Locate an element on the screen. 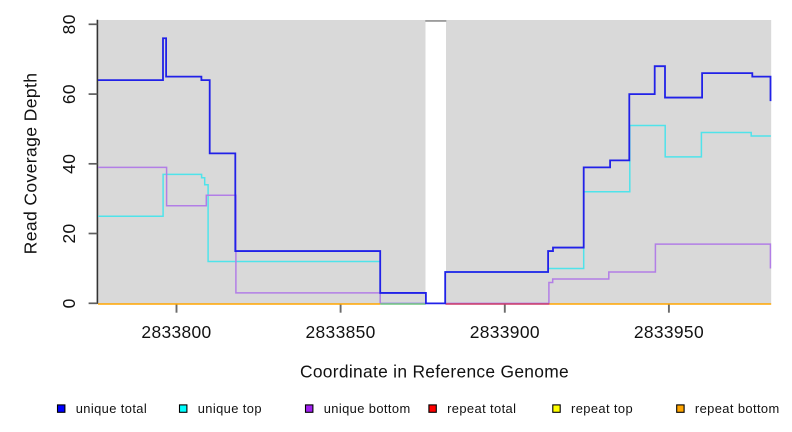 This screenshot has width=792, height=432. svg-text: 2833950 is located at coordinates (669, 332).